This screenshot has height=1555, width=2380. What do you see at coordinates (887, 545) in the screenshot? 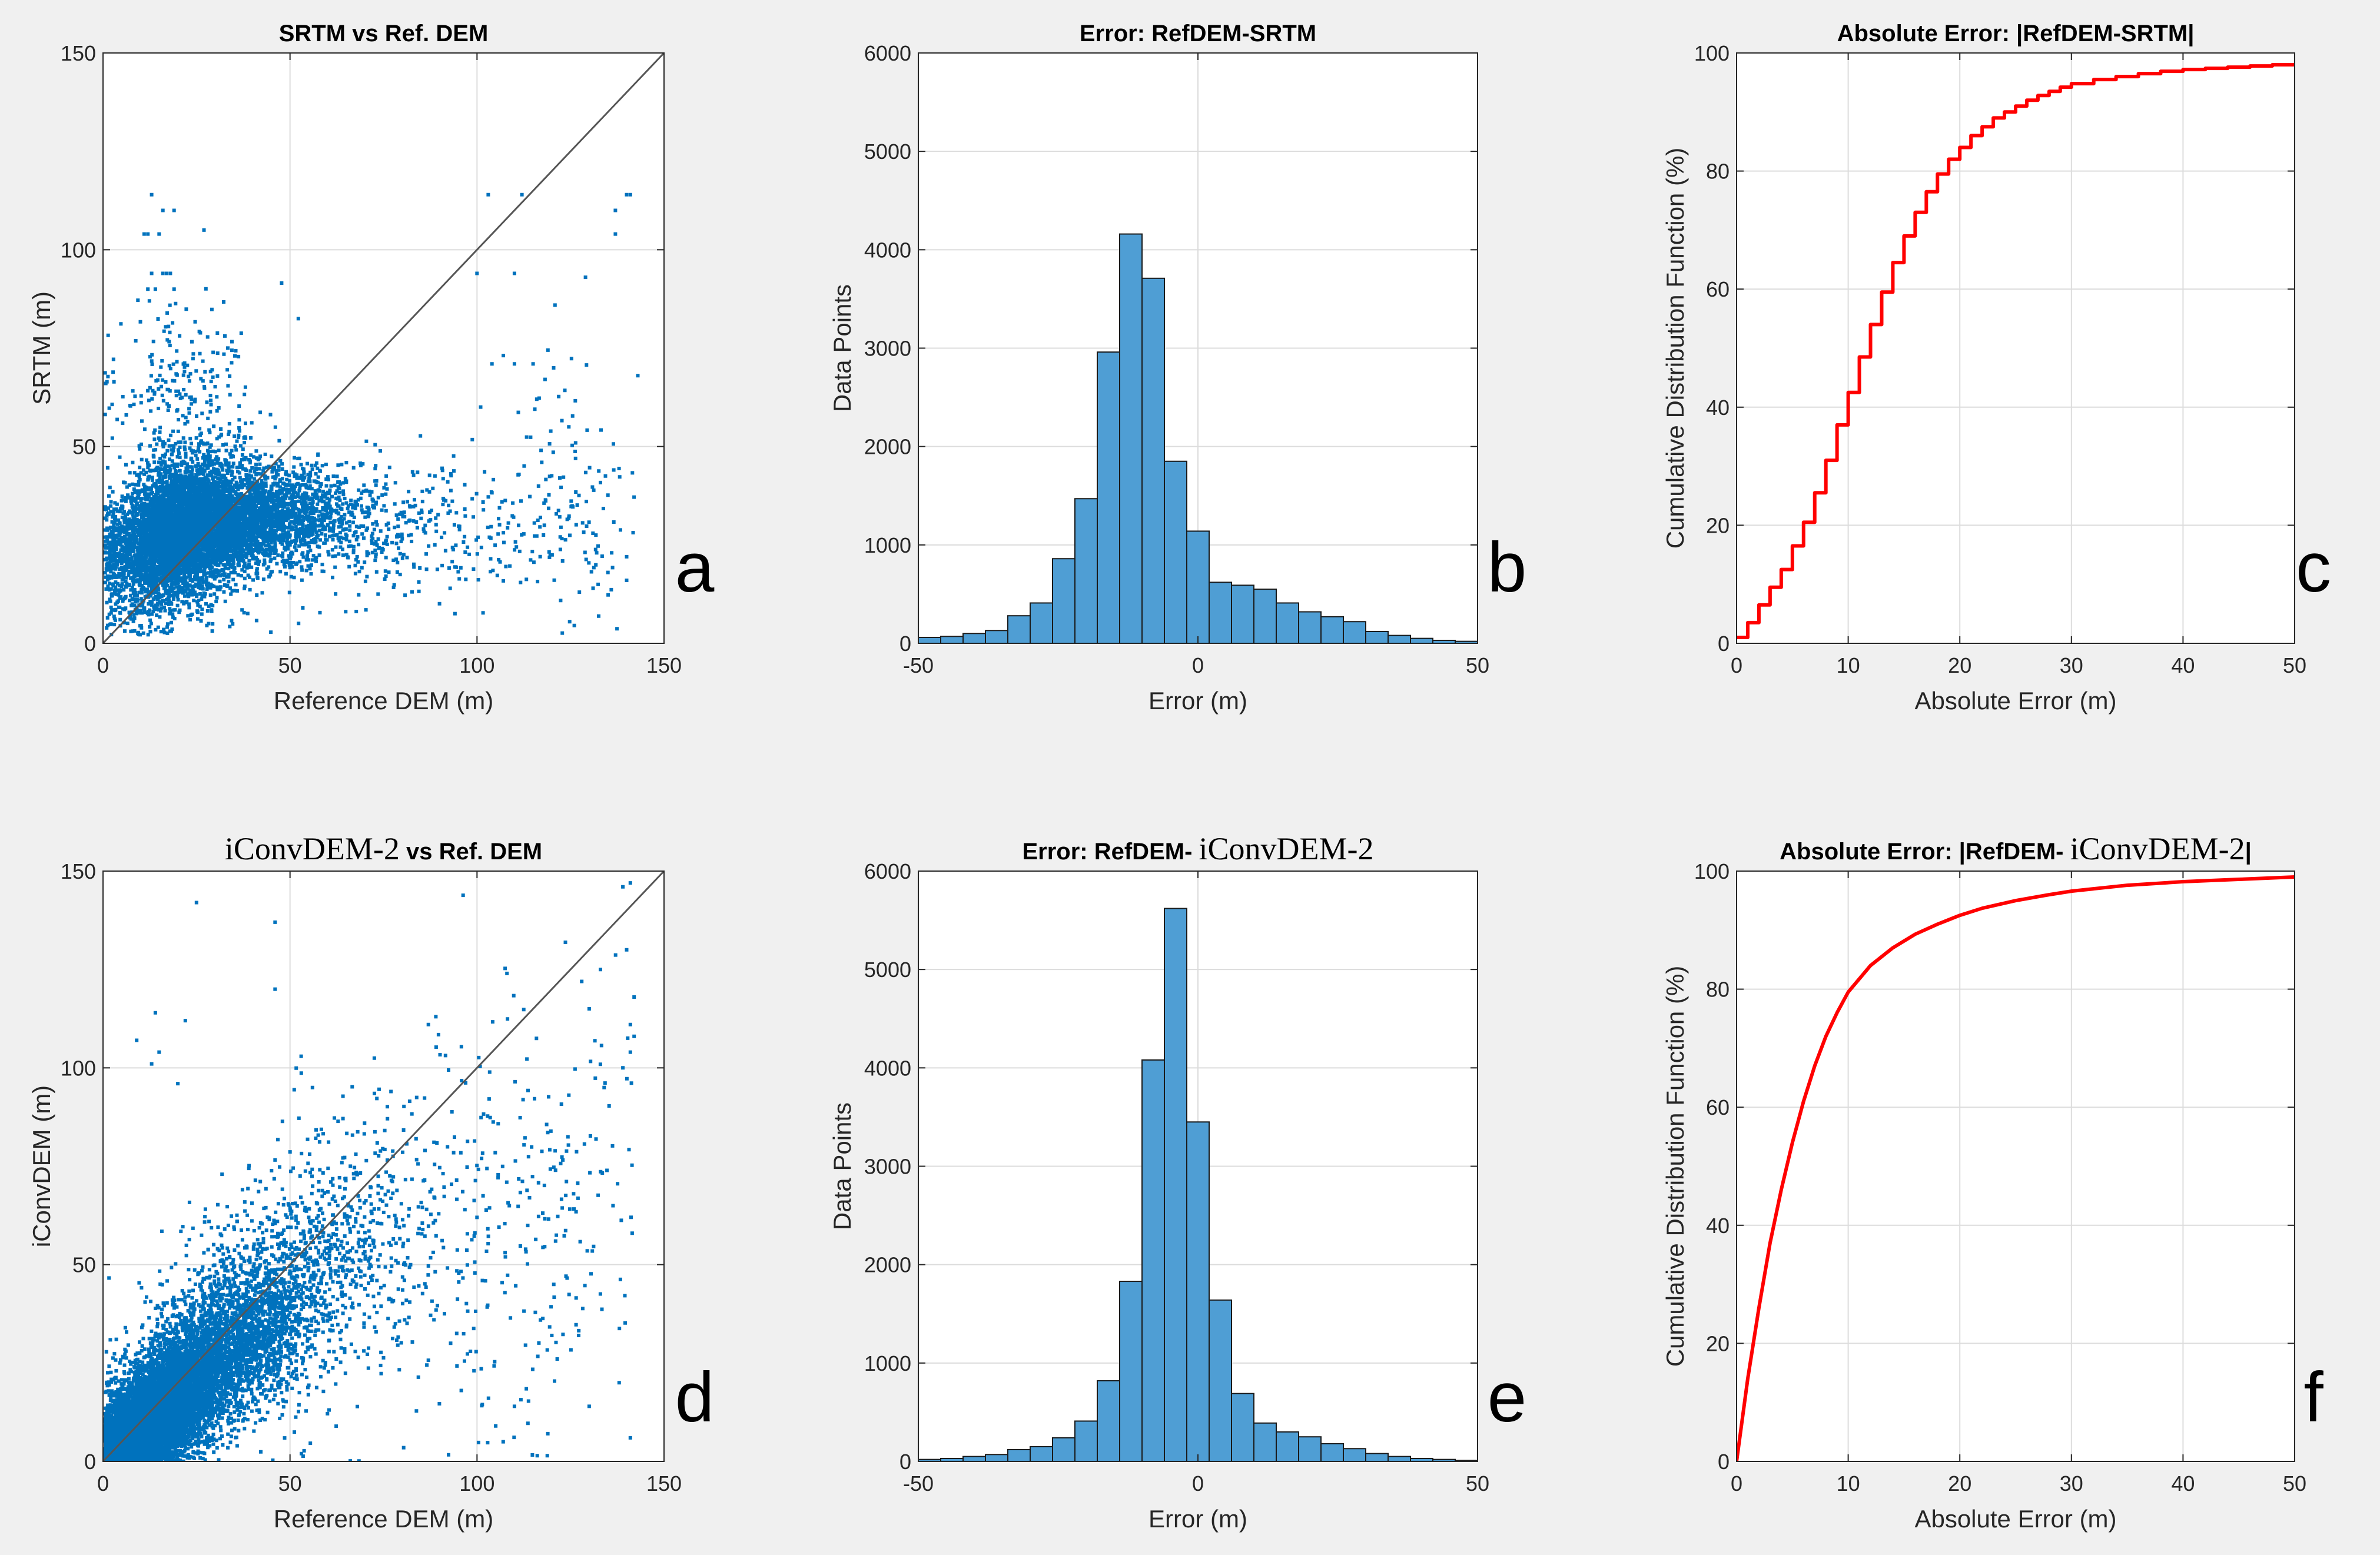
I see `y-tick-label: 1000` at bounding box center [887, 545].